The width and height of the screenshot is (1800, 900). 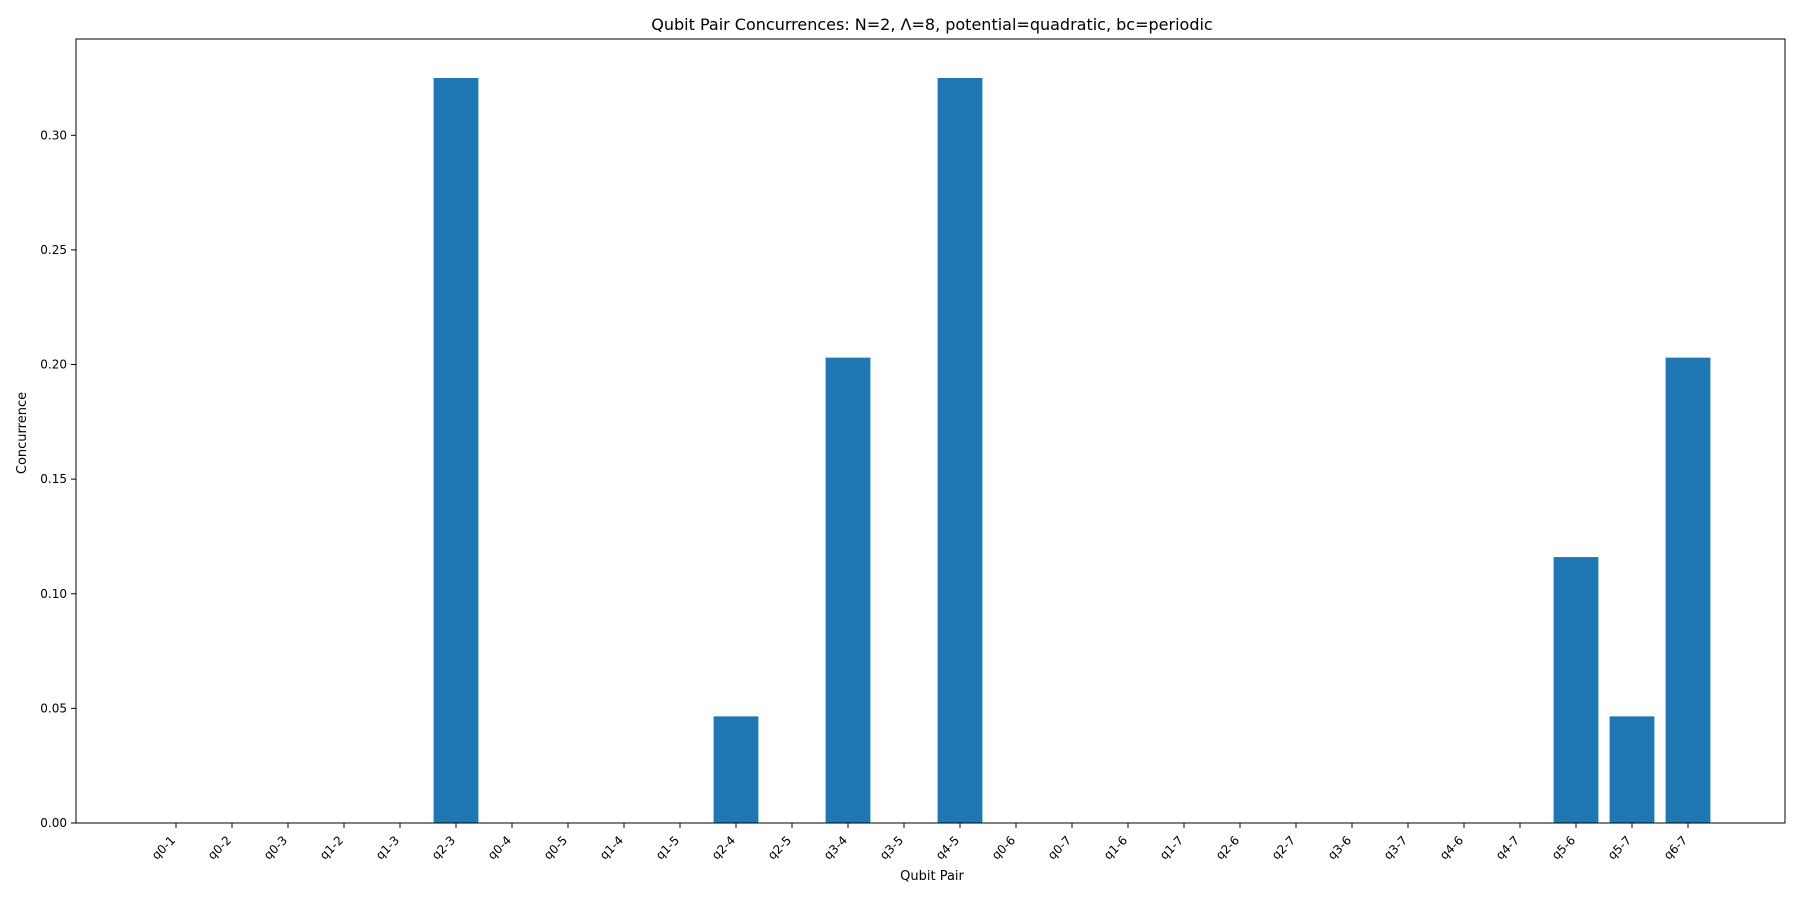 What do you see at coordinates (891, 847) in the screenshot?
I see `x-tick-label: q3-5` at bounding box center [891, 847].